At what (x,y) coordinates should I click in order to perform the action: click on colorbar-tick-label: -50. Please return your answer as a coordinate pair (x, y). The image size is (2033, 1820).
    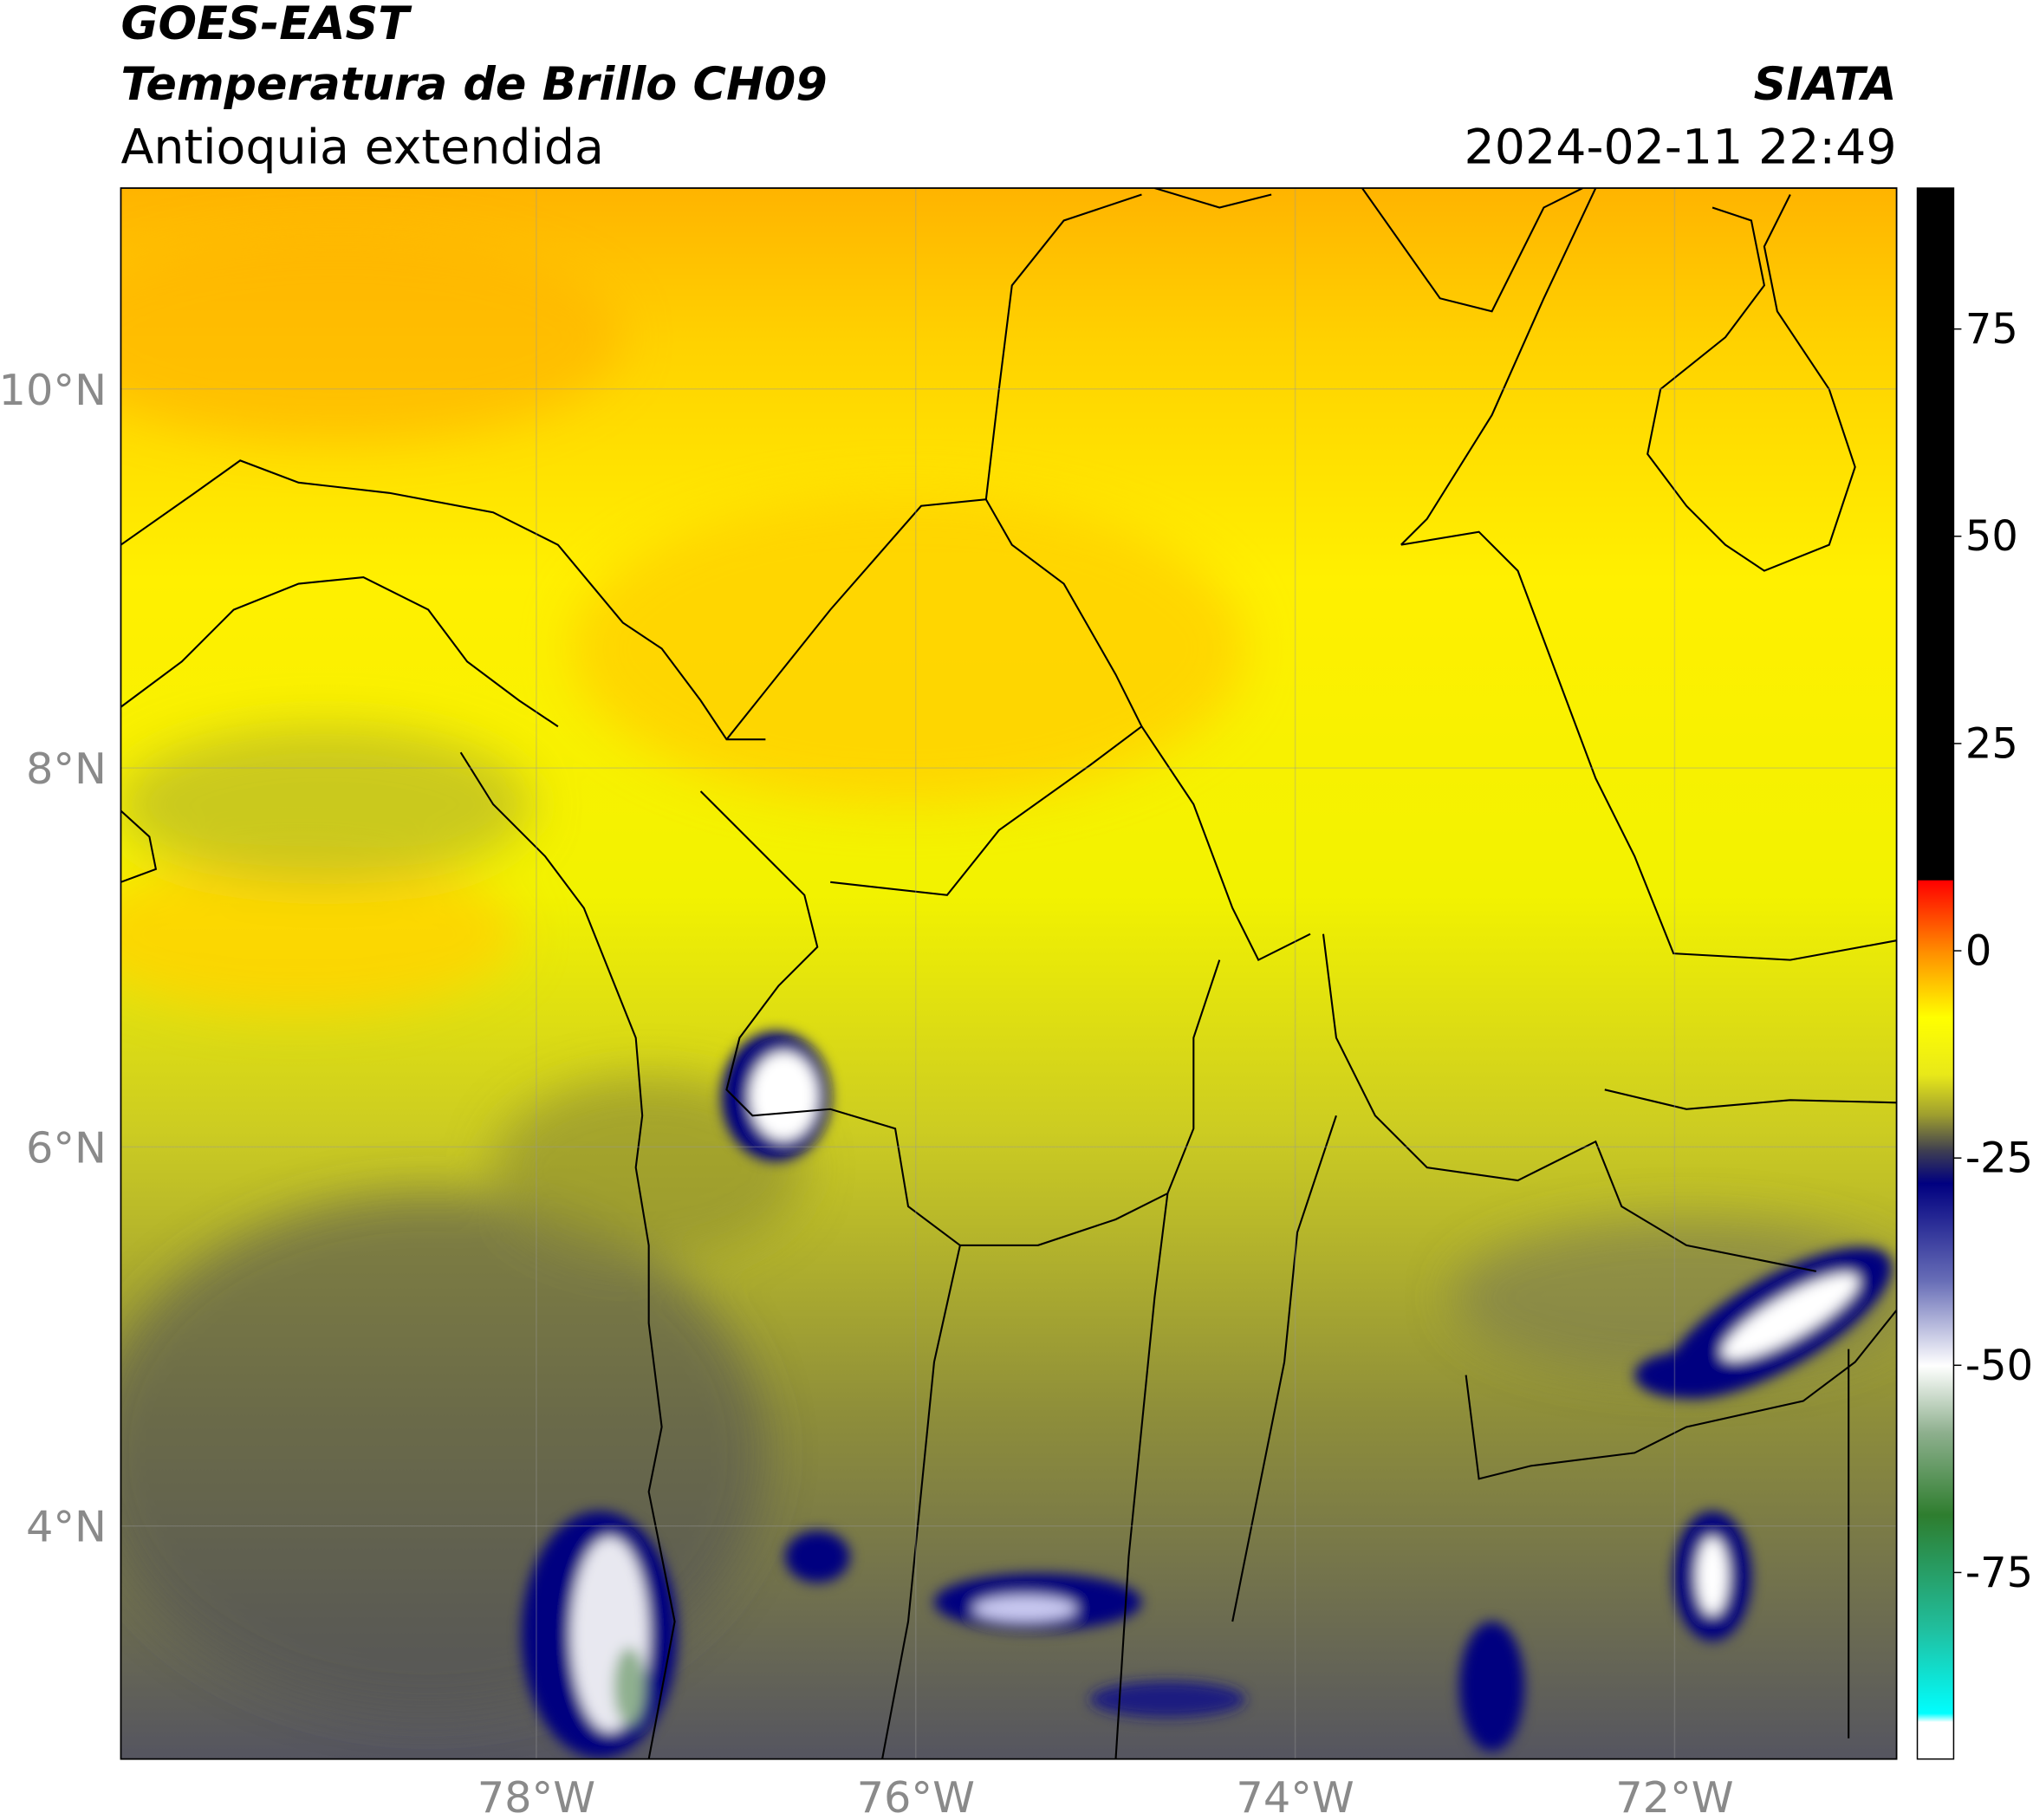
    Looking at the image, I should click on (1999, 1366).